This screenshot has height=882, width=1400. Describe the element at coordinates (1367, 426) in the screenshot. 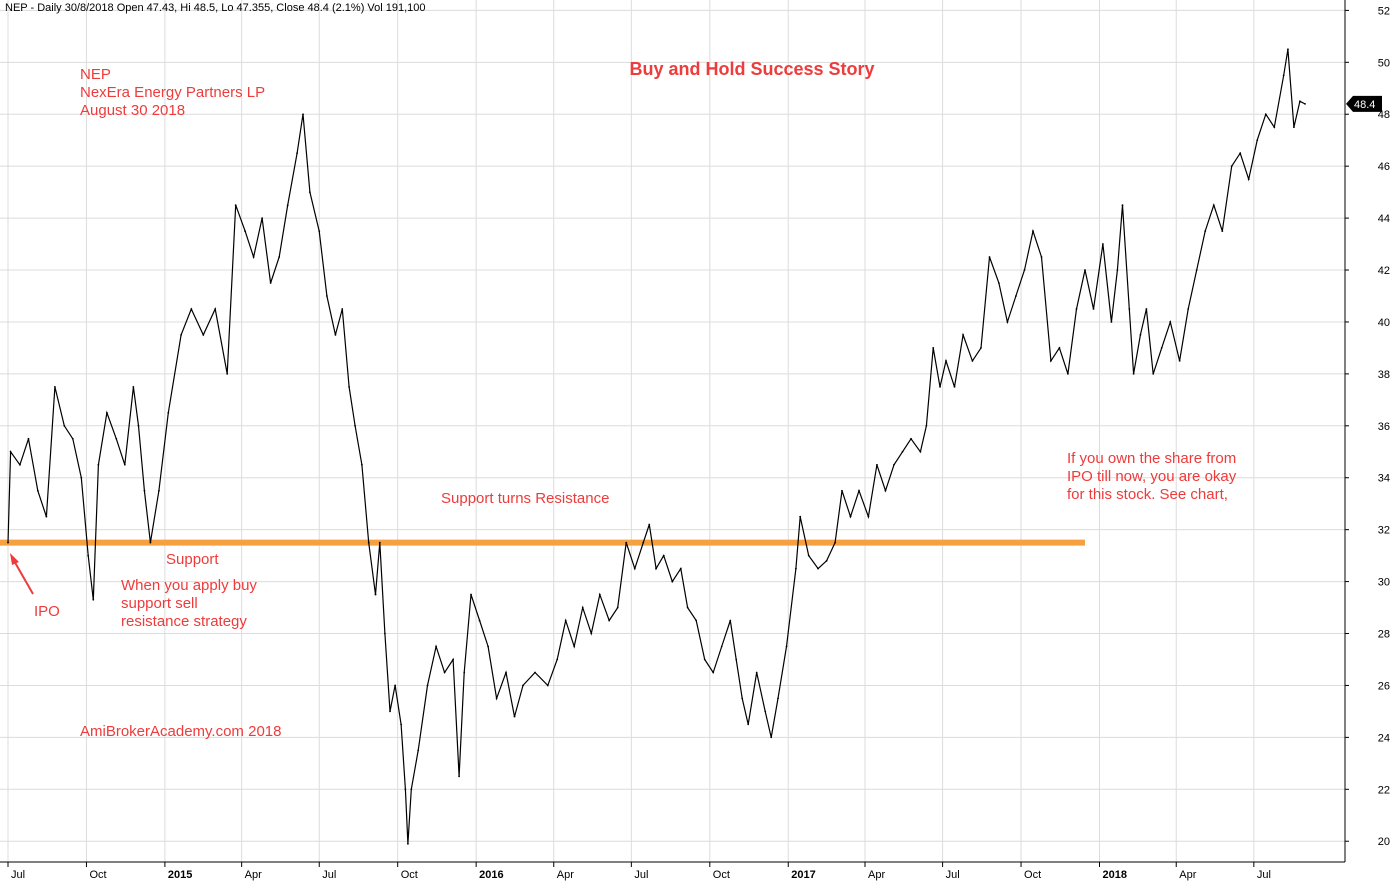

I see `y-axis-ticks: 20 22 24 26 28 30 32 34 36 38 40 42 44 46 48 50 52` at that location.